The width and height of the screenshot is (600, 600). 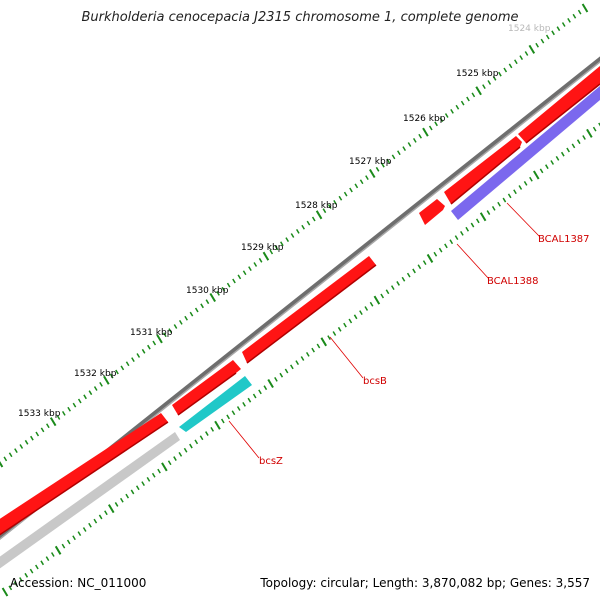 What do you see at coordinates (564, 239) in the screenshot?
I see `label-bcal1387: BCAL1387` at bounding box center [564, 239].